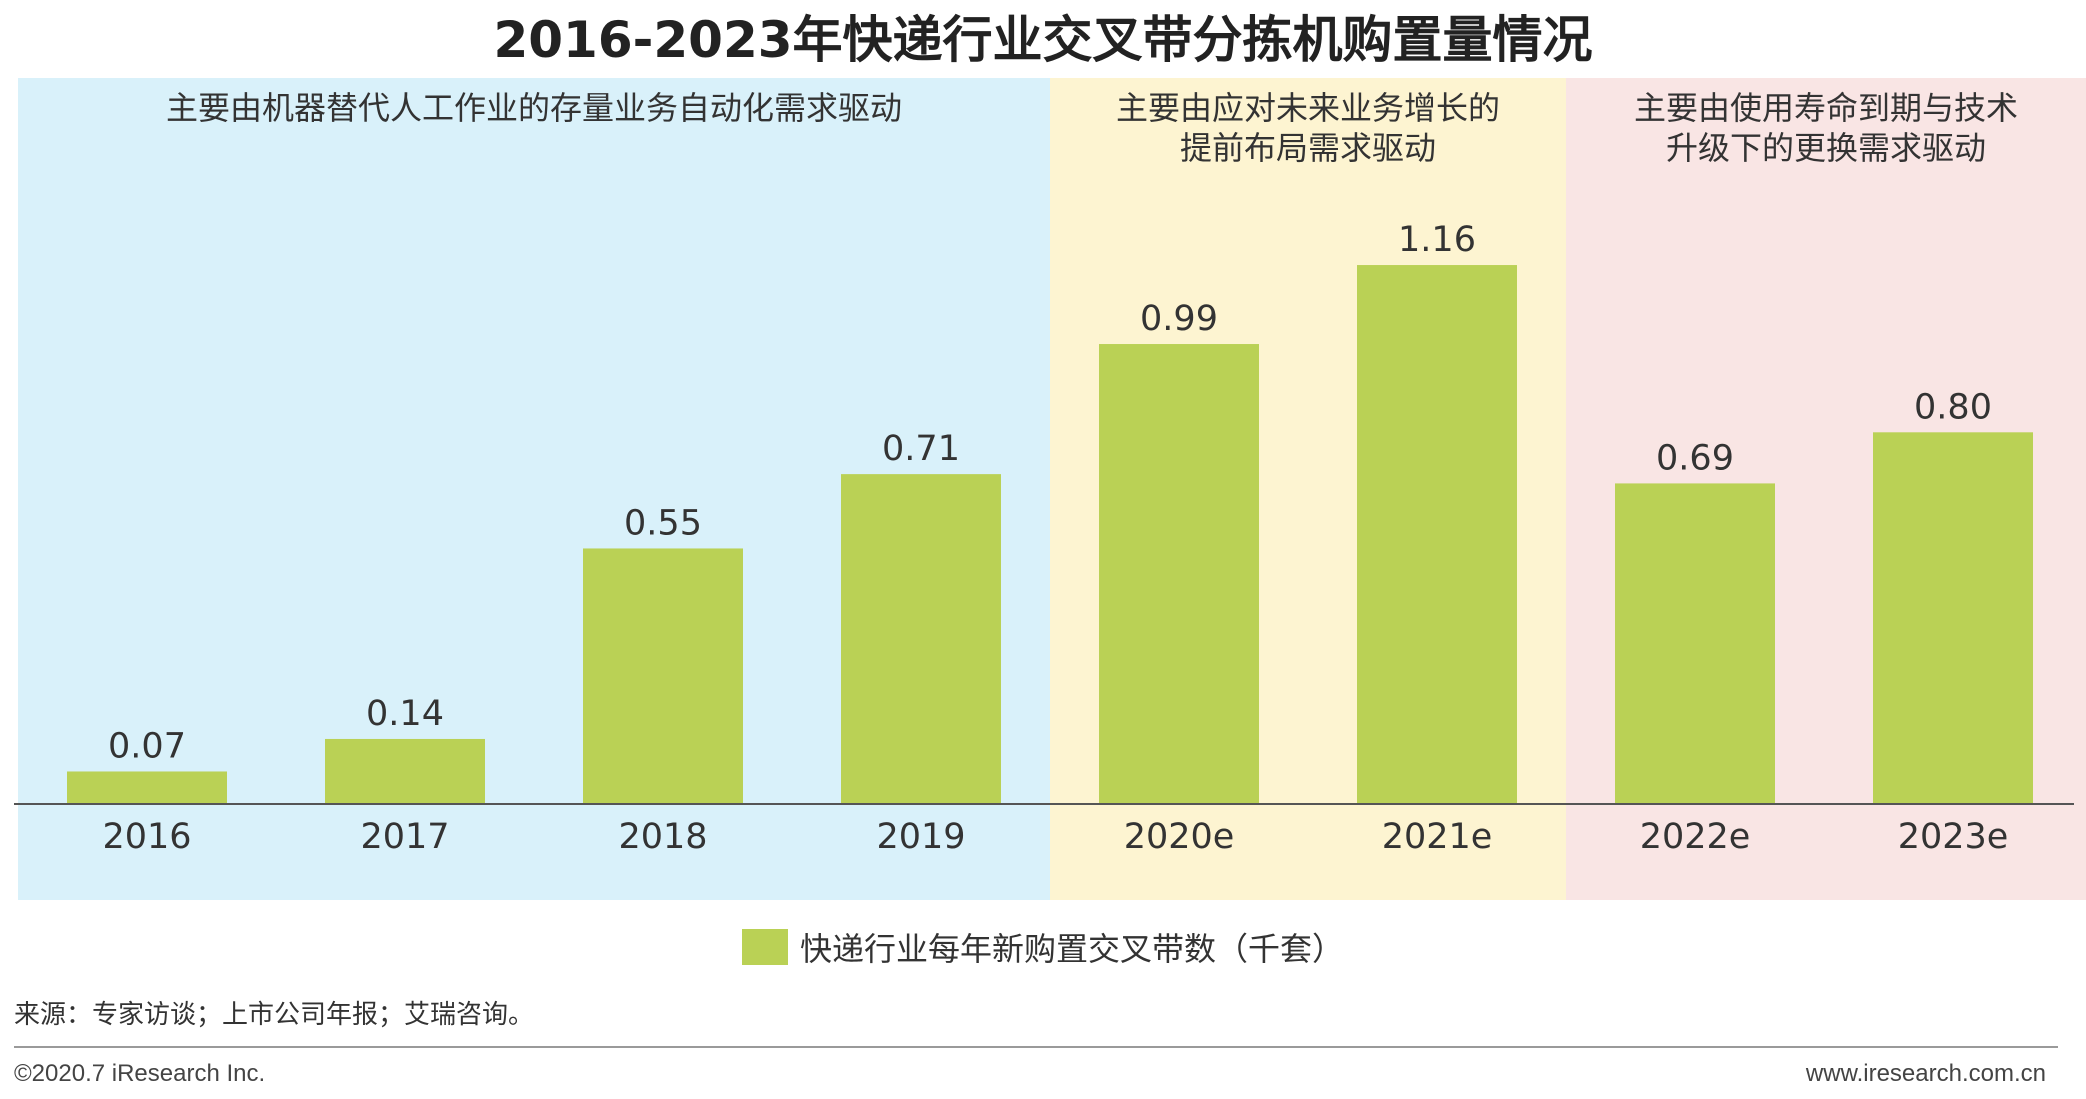 The height and width of the screenshot is (1099, 2086). I want to click on x-tick-2017: 2017, so click(404, 837).